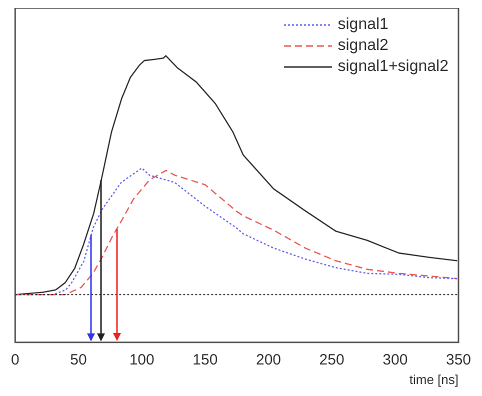 The width and height of the screenshot is (482, 396). Describe the element at coordinates (393, 67) in the screenshot. I see `legend-label: signal1+signal2` at that location.